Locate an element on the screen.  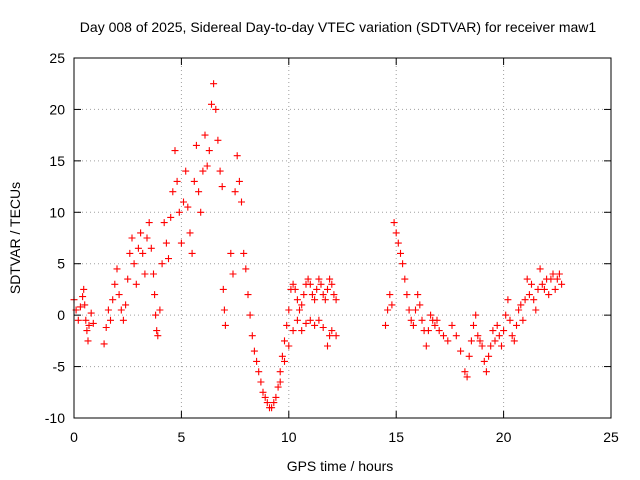
x-tick-label: 5 is located at coordinates (182, 437).